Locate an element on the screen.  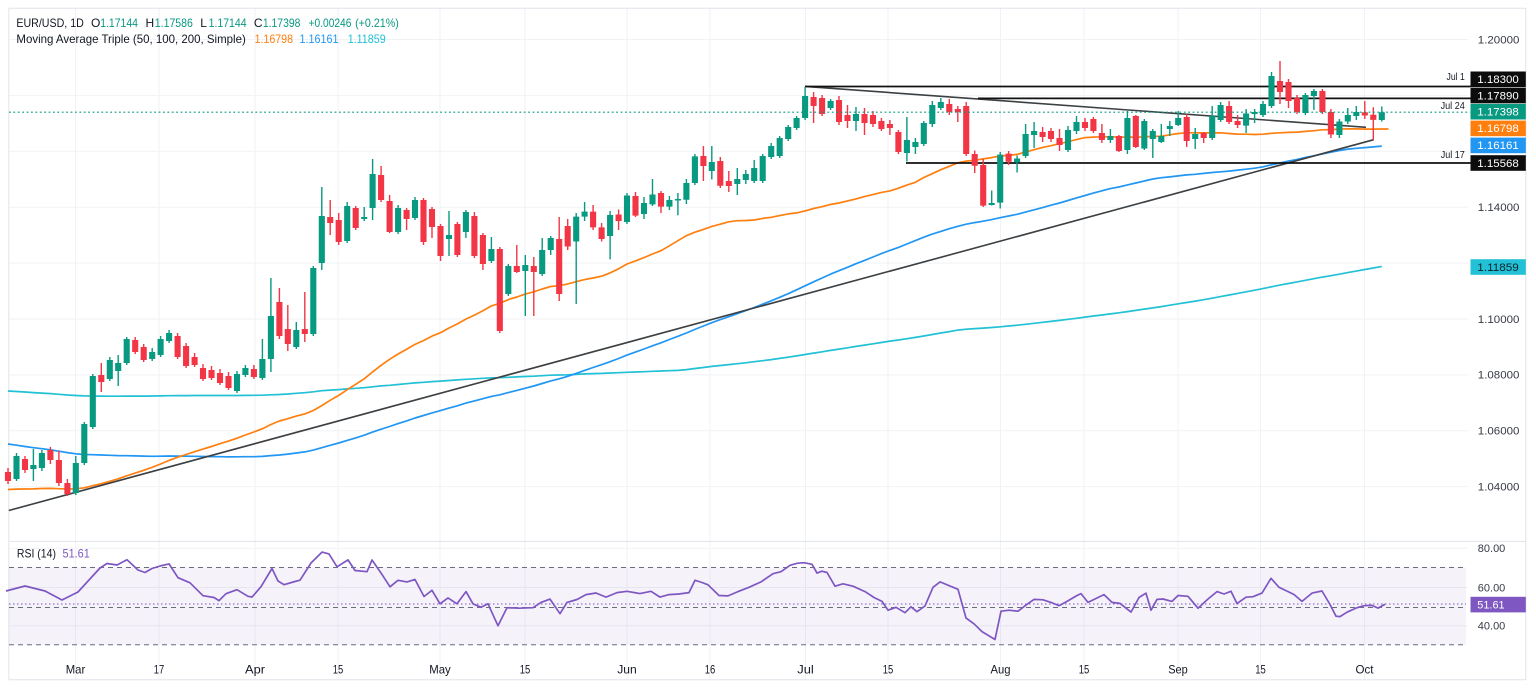
svg-text: EUR/USD, 1D is located at coordinates (50, 23).